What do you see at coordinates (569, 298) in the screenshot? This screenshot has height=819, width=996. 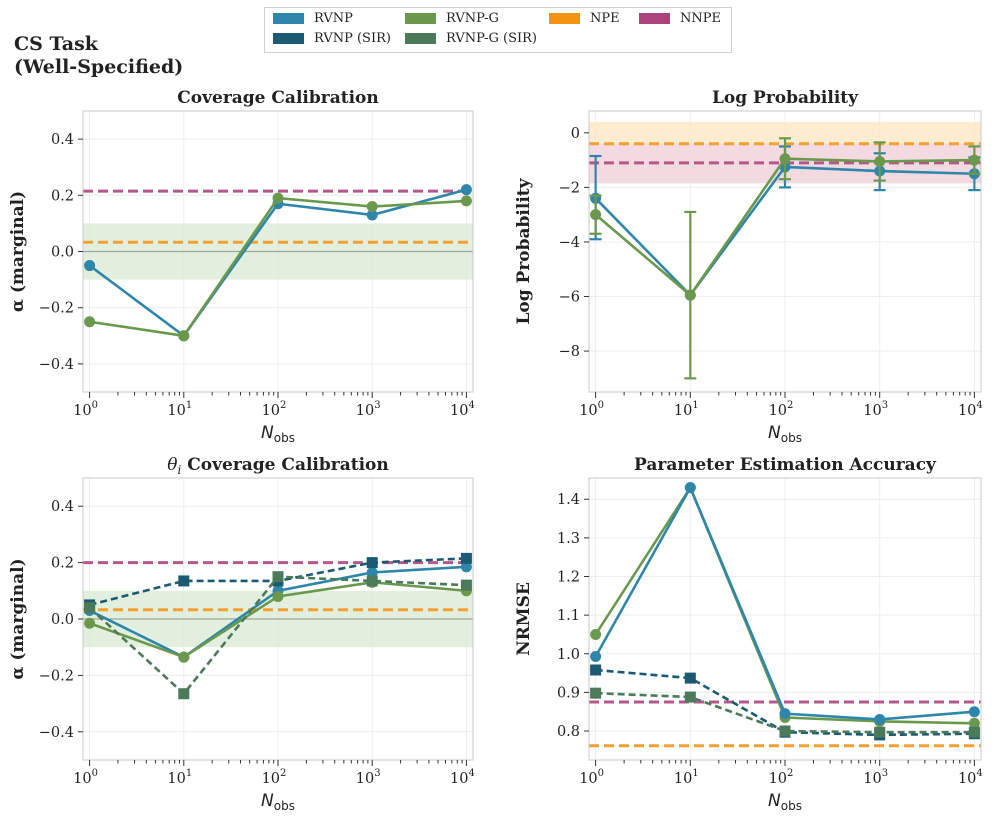 I see `ytick-label-3: −6` at bounding box center [569, 298].